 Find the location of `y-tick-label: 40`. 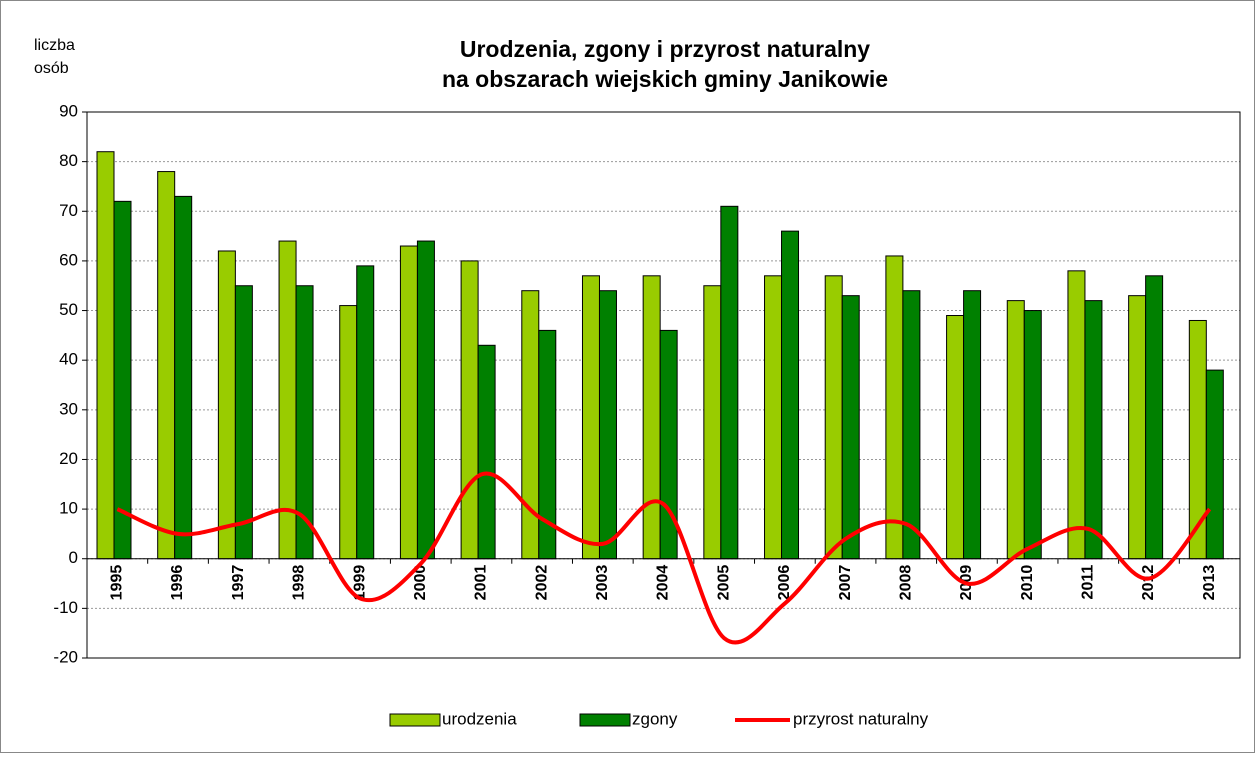

y-tick-label: 40 is located at coordinates (68, 359).